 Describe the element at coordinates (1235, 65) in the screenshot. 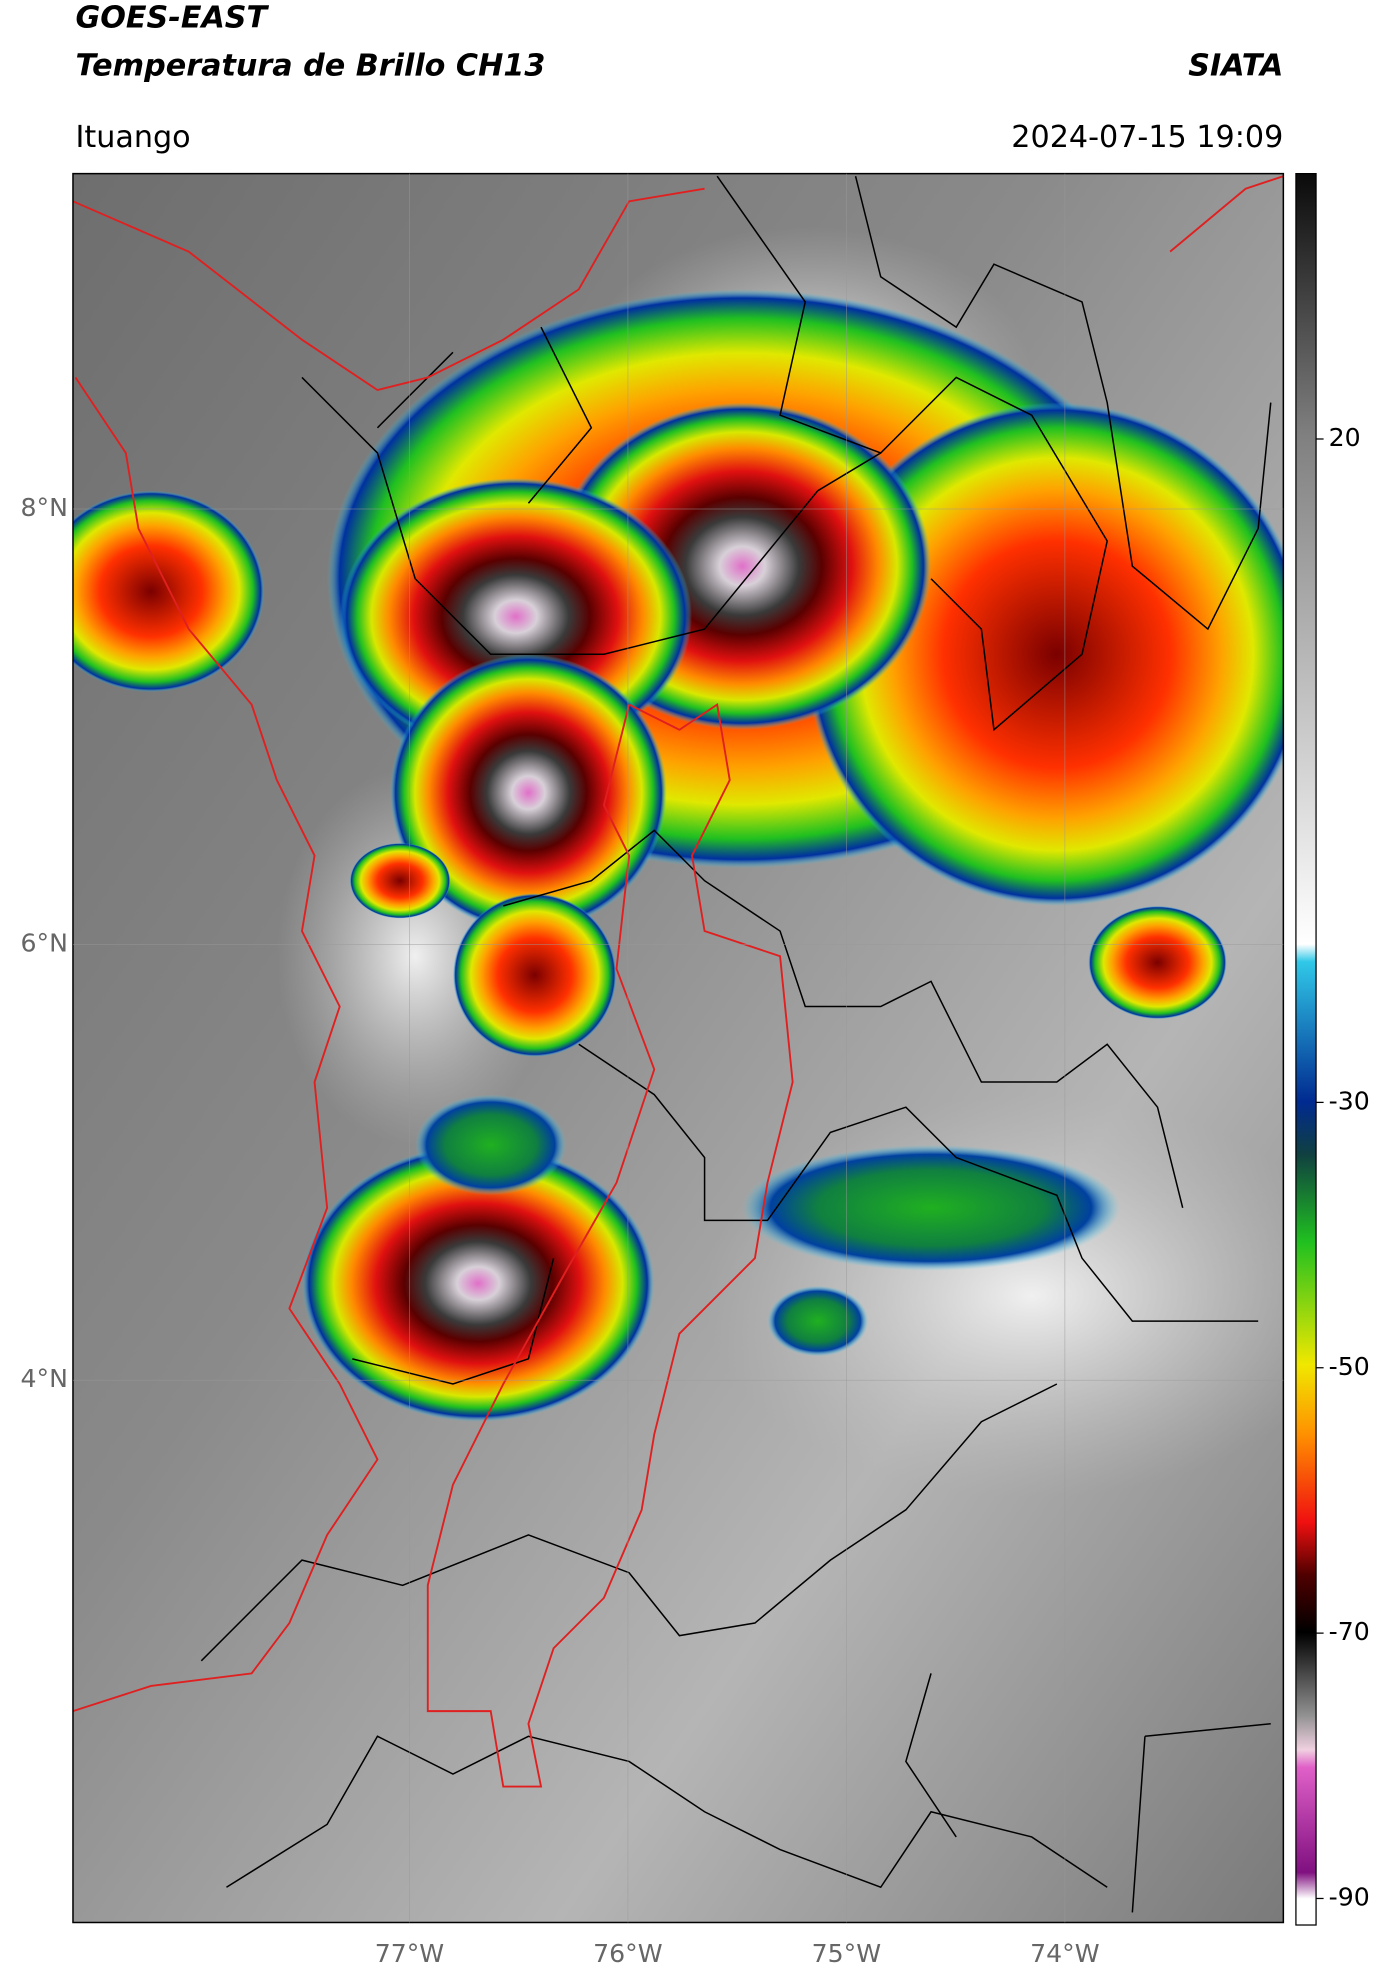

I see `source-label: SIATA` at that location.